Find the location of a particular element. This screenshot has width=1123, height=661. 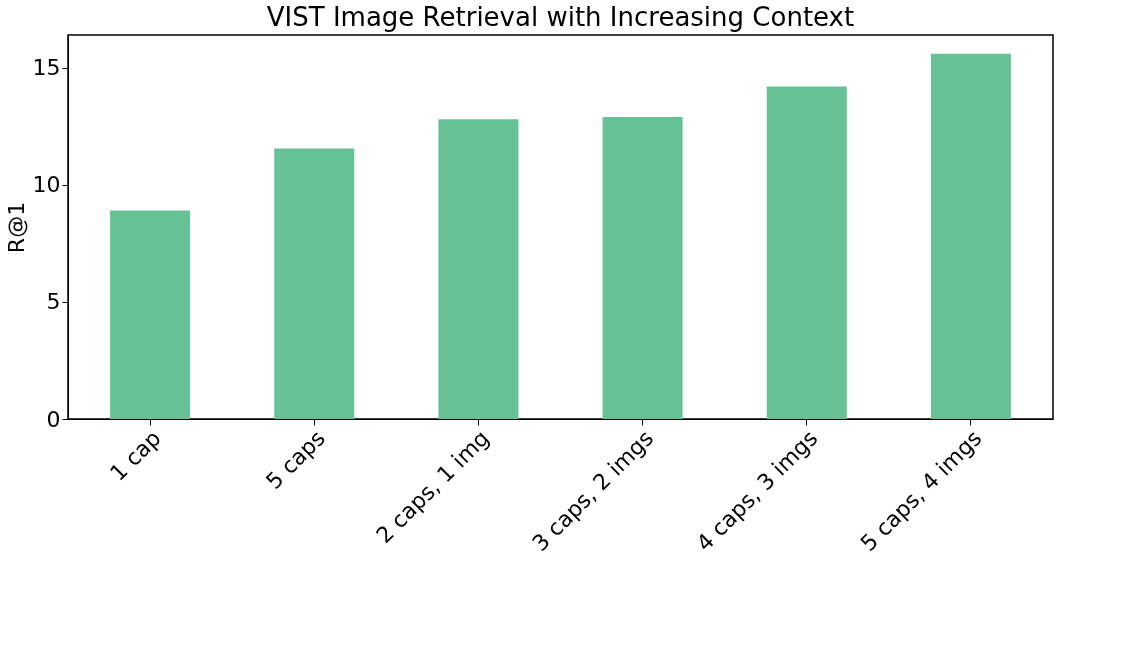

y-axis-title: R@1 is located at coordinates (16, 227).